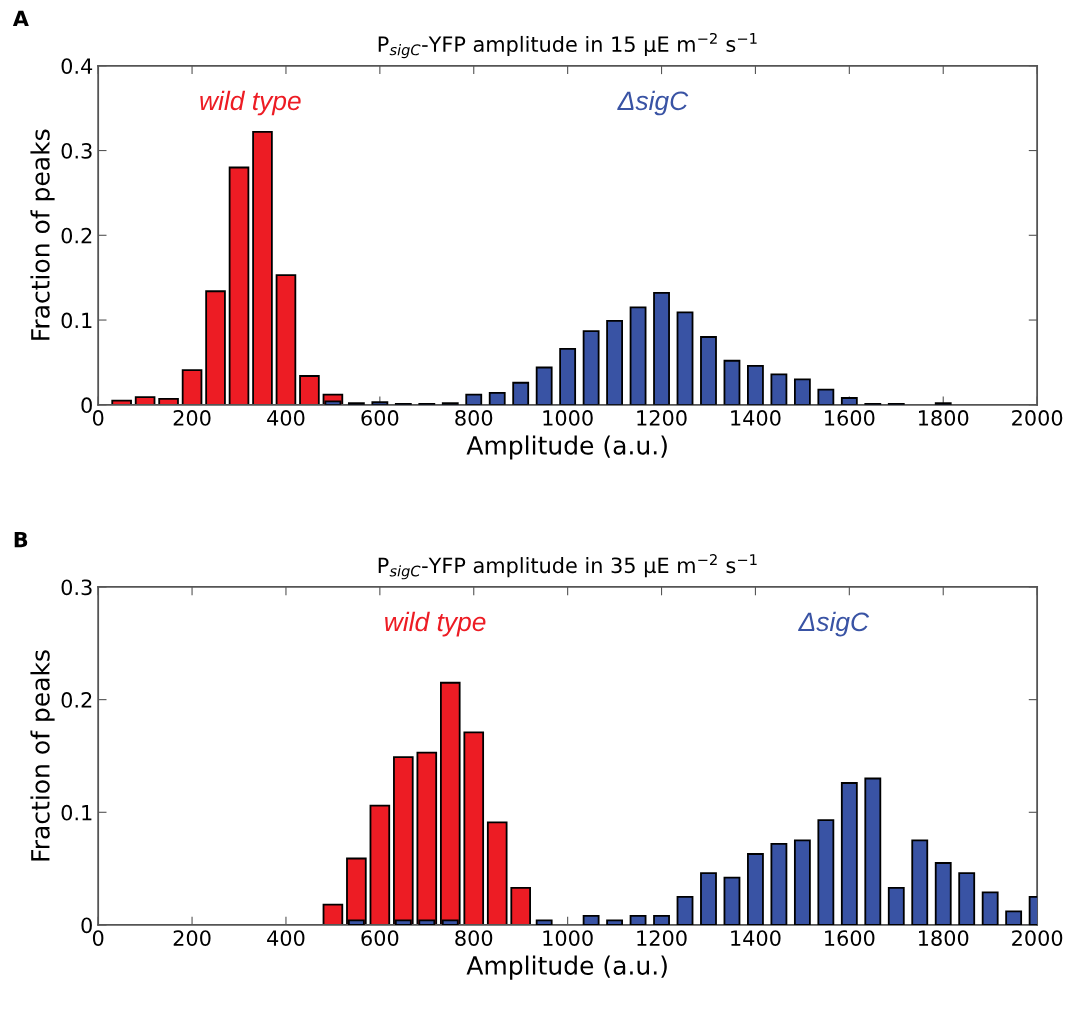 This screenshot has height=1012, width=1067. Describe the element at coordinates (21, 539) in the screenshot. I see `text: B` at that location.